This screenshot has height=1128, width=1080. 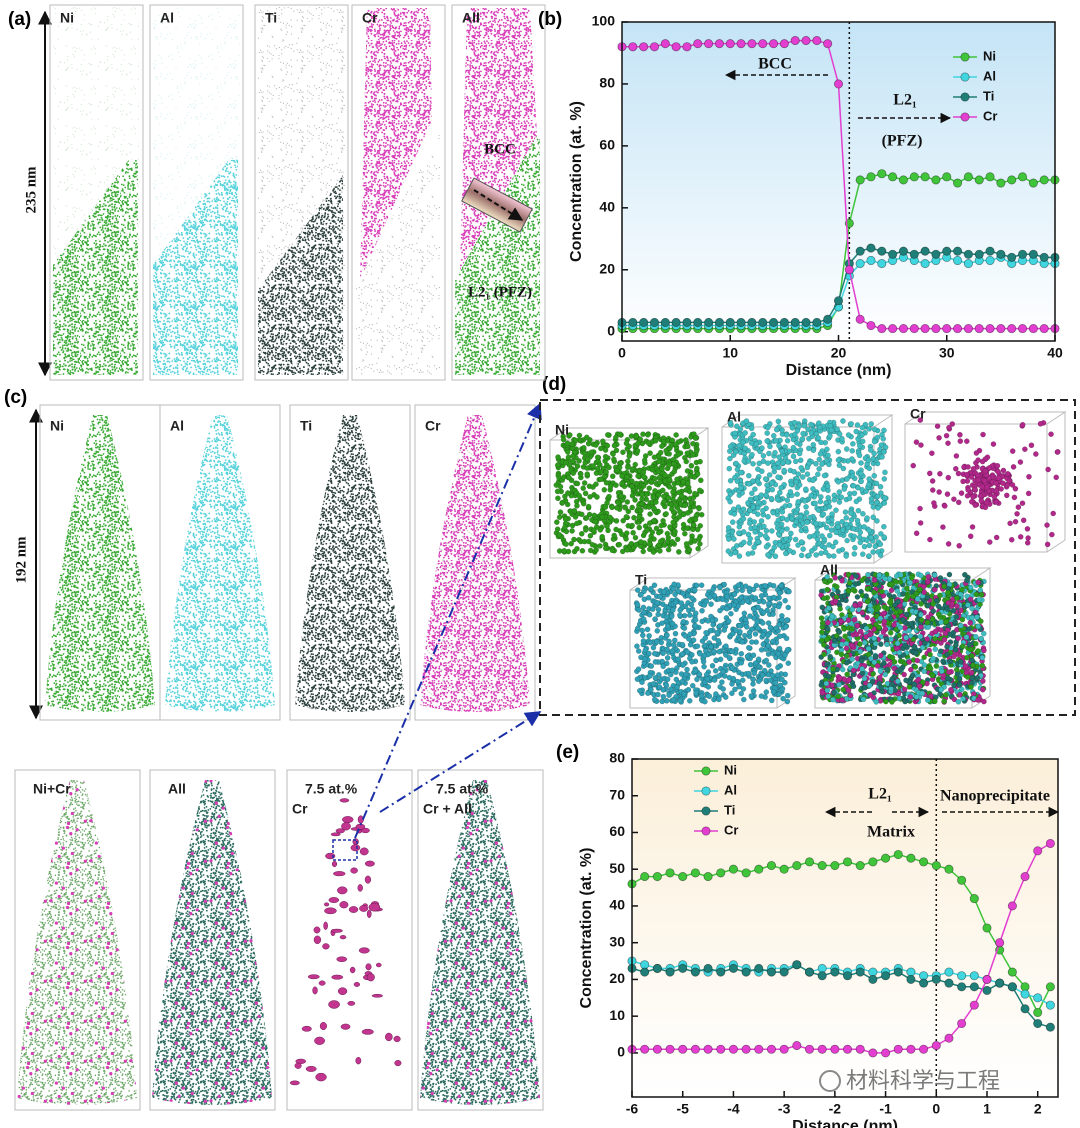 What do you see at coordinates (196, 192) in the screenshot?
I see `frame` at bounding box center [196, 192].